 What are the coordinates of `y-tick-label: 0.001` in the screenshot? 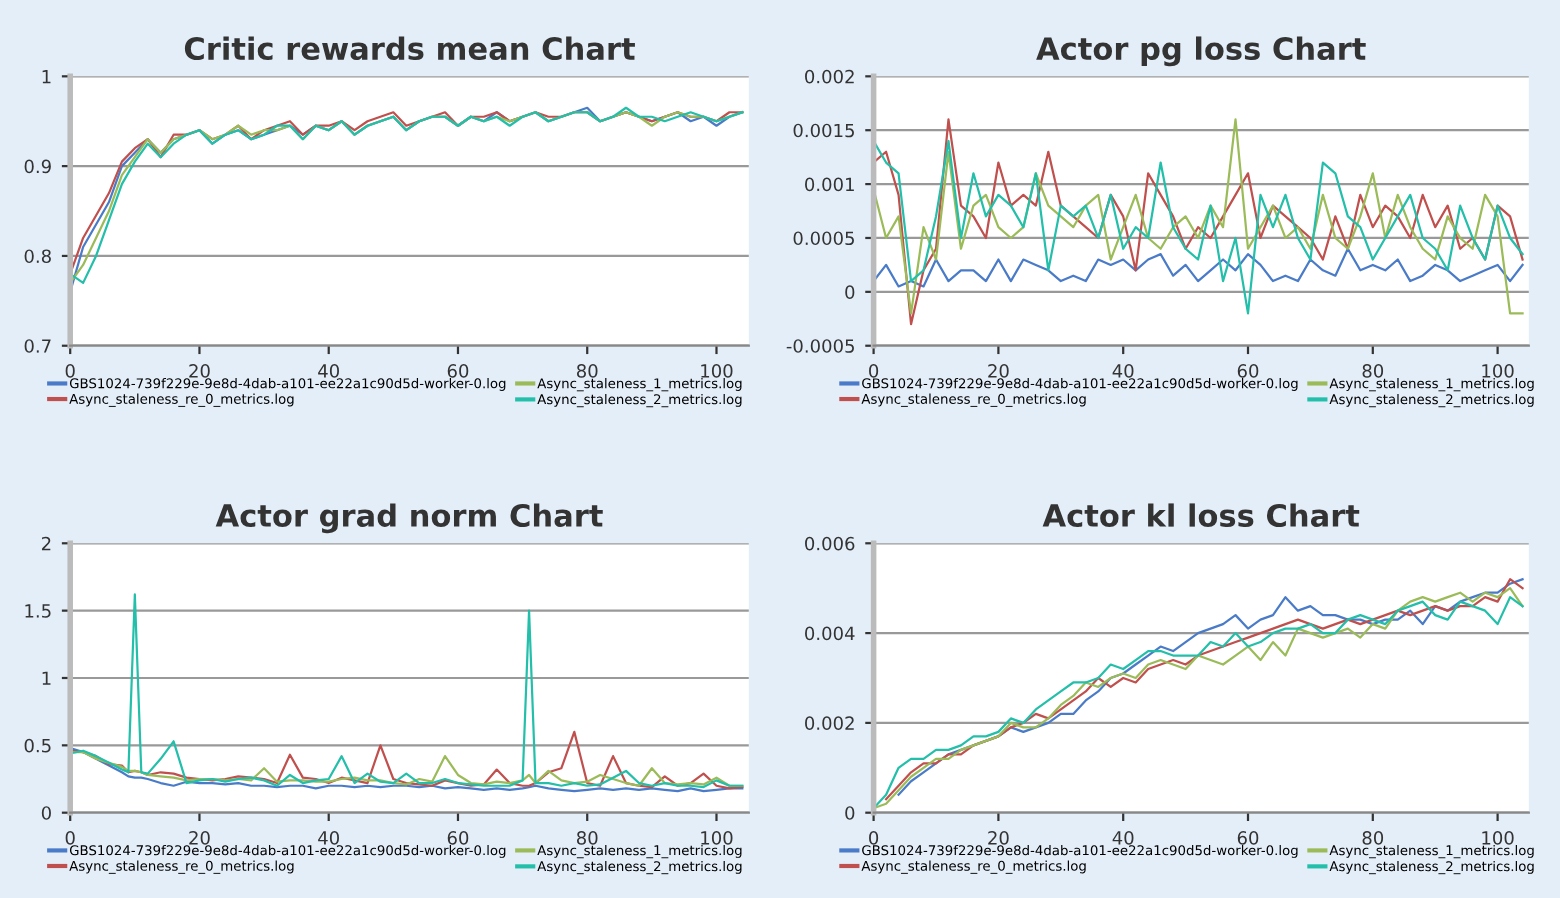 It's located at (829, 184).